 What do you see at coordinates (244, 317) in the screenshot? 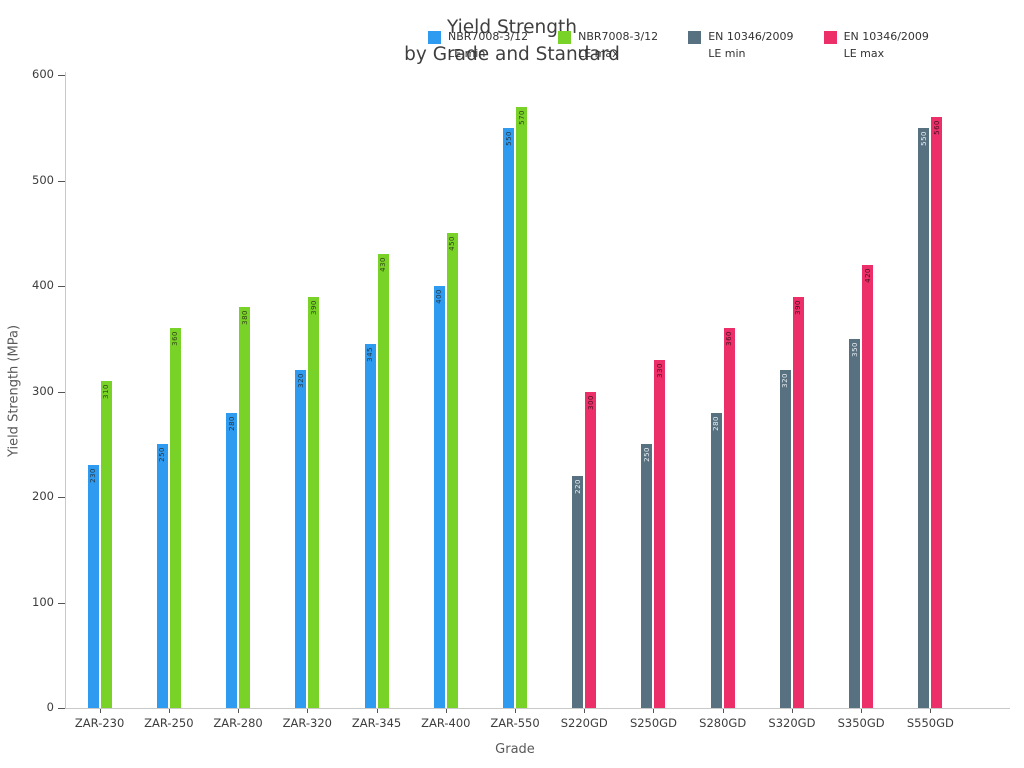
I see `bar-value-label: 380` at bounding box center [244, 317].